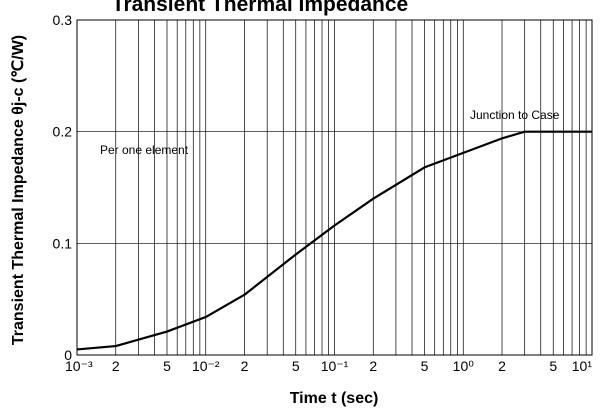  Describe the element at coordinates (582, 366) in the screenshot. I see `x-tick-label: 10¹` at that location.